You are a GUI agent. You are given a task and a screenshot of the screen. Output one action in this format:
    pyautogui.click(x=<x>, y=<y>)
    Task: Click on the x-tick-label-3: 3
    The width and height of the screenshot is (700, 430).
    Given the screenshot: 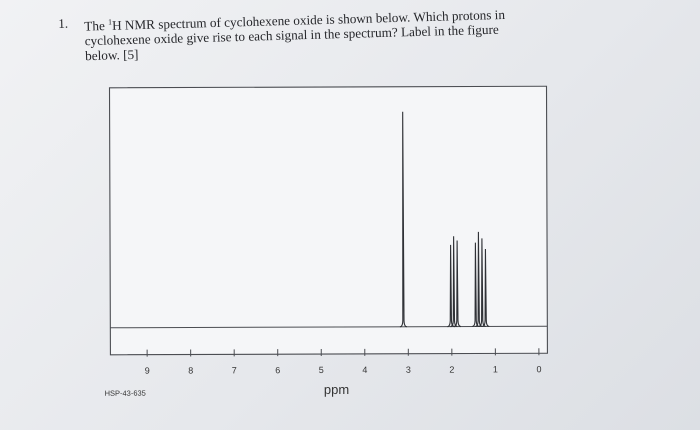 What is the action you would take?
    pyautogui.click(x=408, y=370)
    